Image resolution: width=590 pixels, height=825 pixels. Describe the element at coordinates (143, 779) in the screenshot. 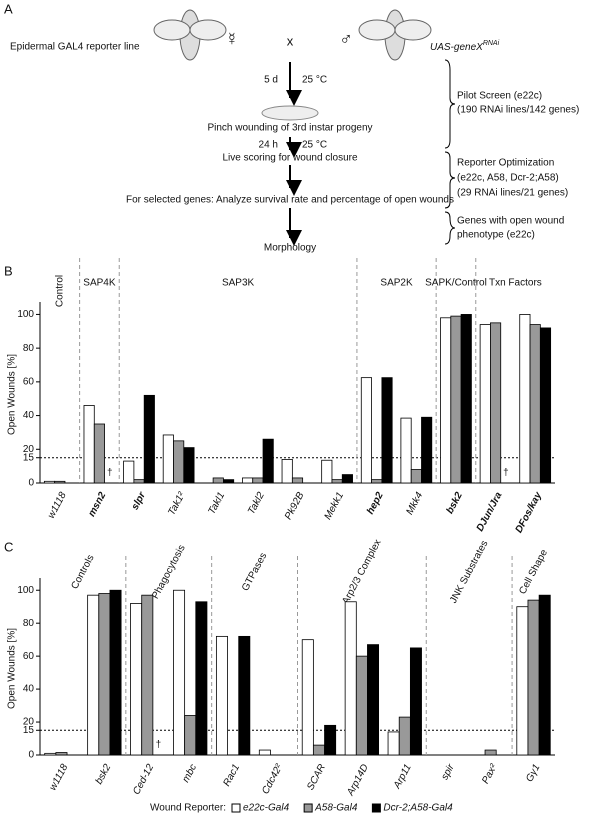

I see `x-tick-label: Ced-12` at that location.